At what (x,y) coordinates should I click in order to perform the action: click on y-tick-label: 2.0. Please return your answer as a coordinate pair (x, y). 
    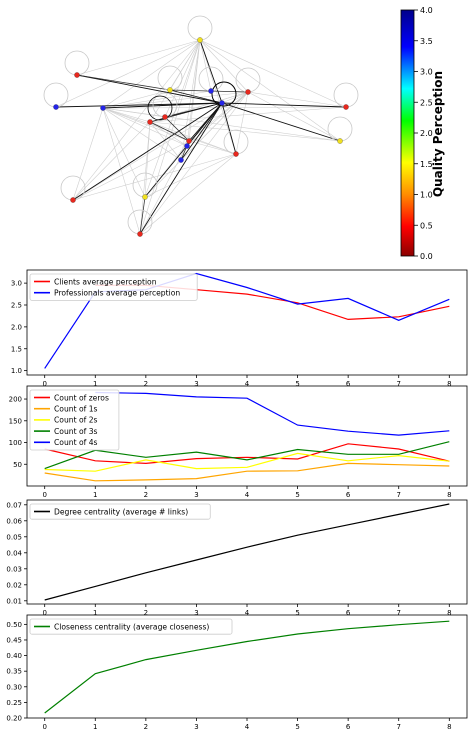
    Looking at the image, I should click on (16, 327).